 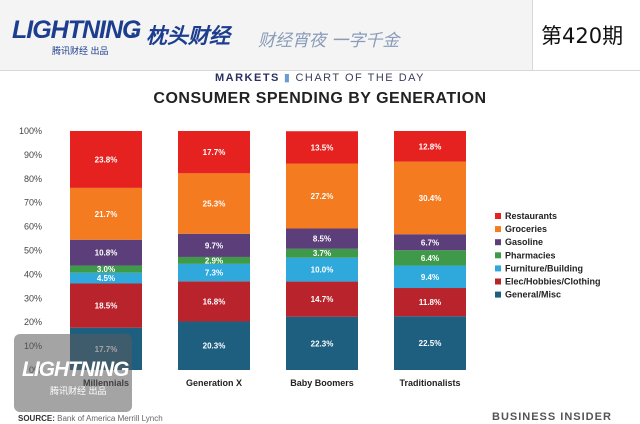 I want to click on watermark-subtext: 腾讯财经 出品, so click(x=78, y=391).